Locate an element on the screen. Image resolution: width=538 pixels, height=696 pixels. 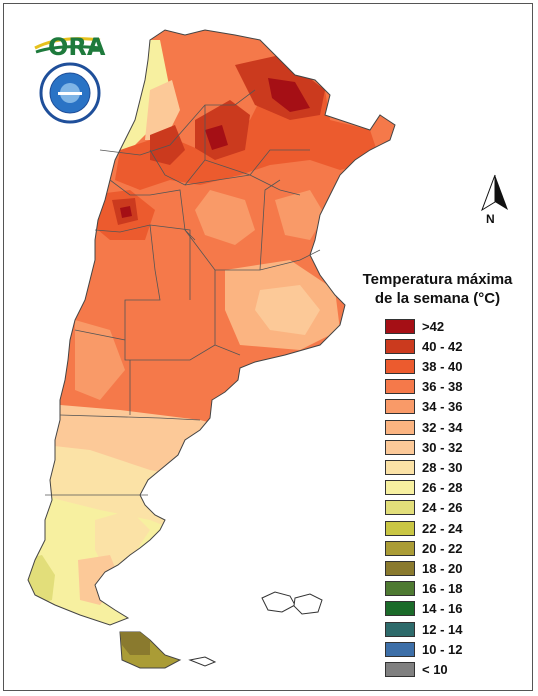
band-34-36-east is located at coordinates (300, 215).